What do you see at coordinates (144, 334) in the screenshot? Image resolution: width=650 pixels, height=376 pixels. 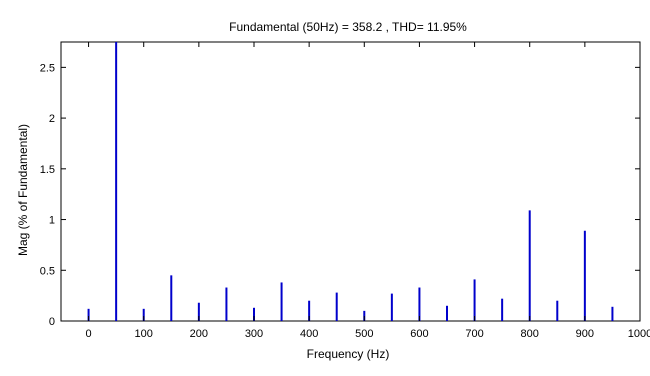 I see `x-tick-label: 100` at bounding box center [144, 334].